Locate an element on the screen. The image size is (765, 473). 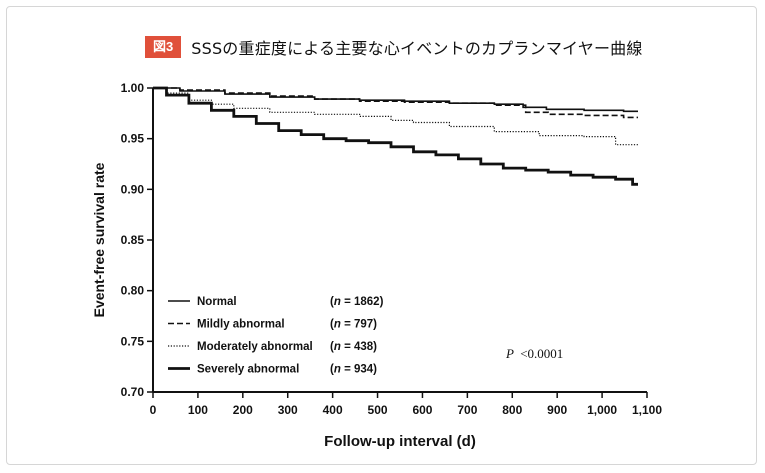
y-tick-label: 0.70 is located at coordinates (133, 392).